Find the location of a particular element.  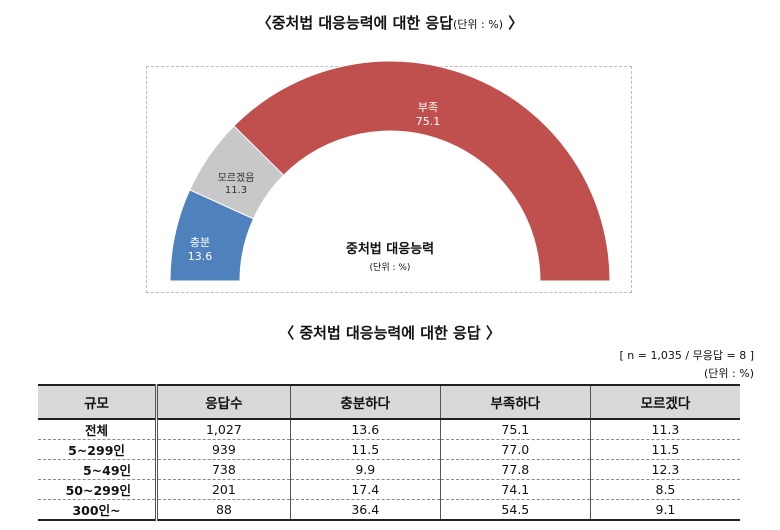

cell: 77.8 is located at coordinates (515, 469).